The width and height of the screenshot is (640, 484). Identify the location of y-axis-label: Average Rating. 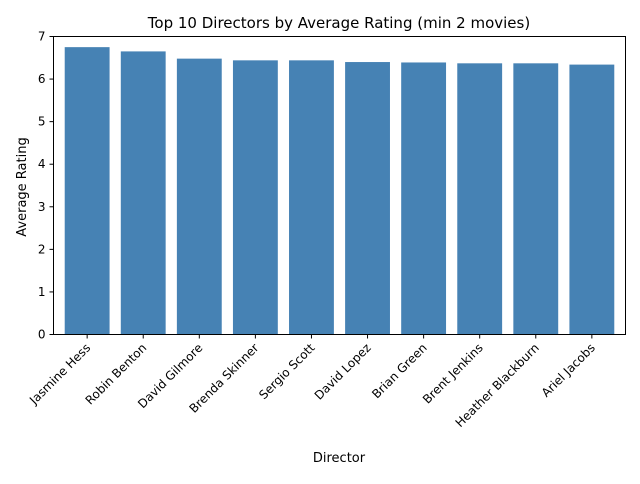
(22, 186).